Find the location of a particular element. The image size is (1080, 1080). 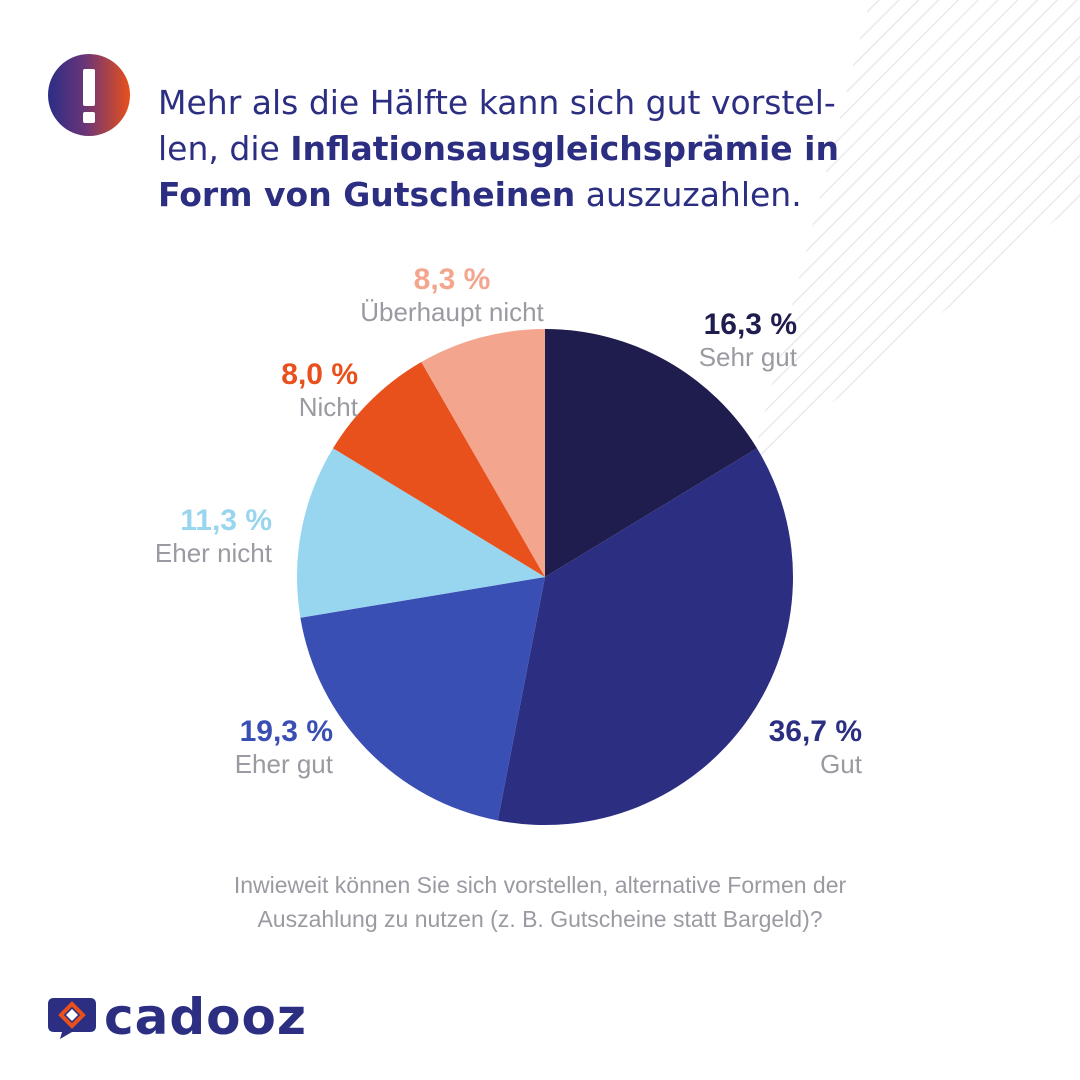

slice-category-label: Nicht is located at coordinates (329, 407).